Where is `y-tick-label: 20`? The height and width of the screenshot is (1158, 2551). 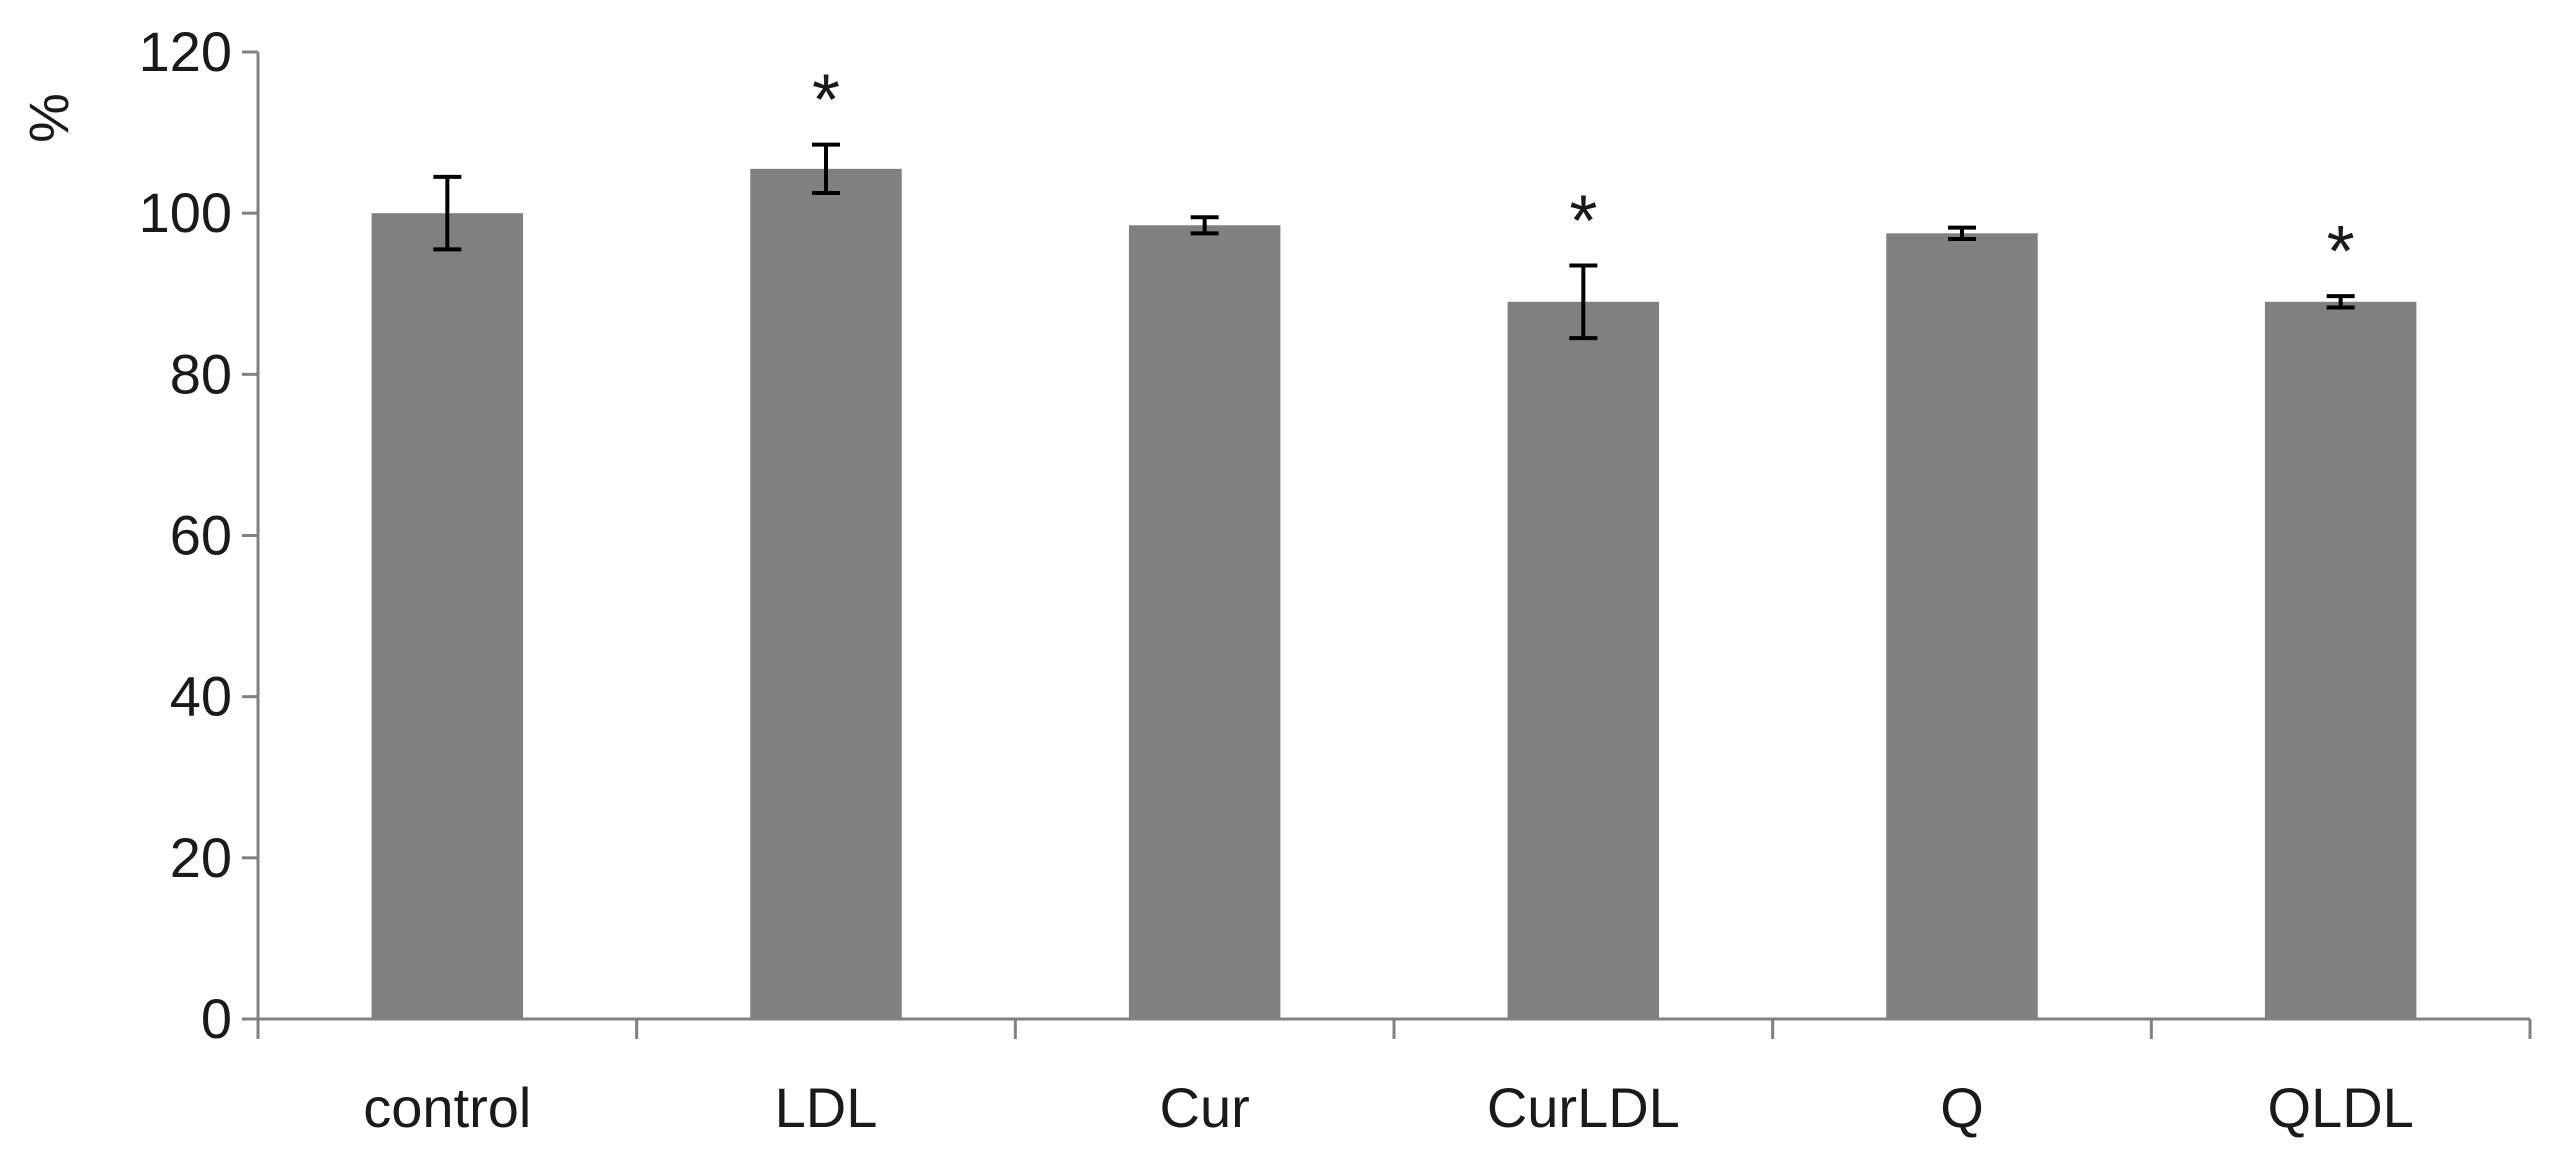 y-tick-label: 20 is located at coordinates (201, 857).